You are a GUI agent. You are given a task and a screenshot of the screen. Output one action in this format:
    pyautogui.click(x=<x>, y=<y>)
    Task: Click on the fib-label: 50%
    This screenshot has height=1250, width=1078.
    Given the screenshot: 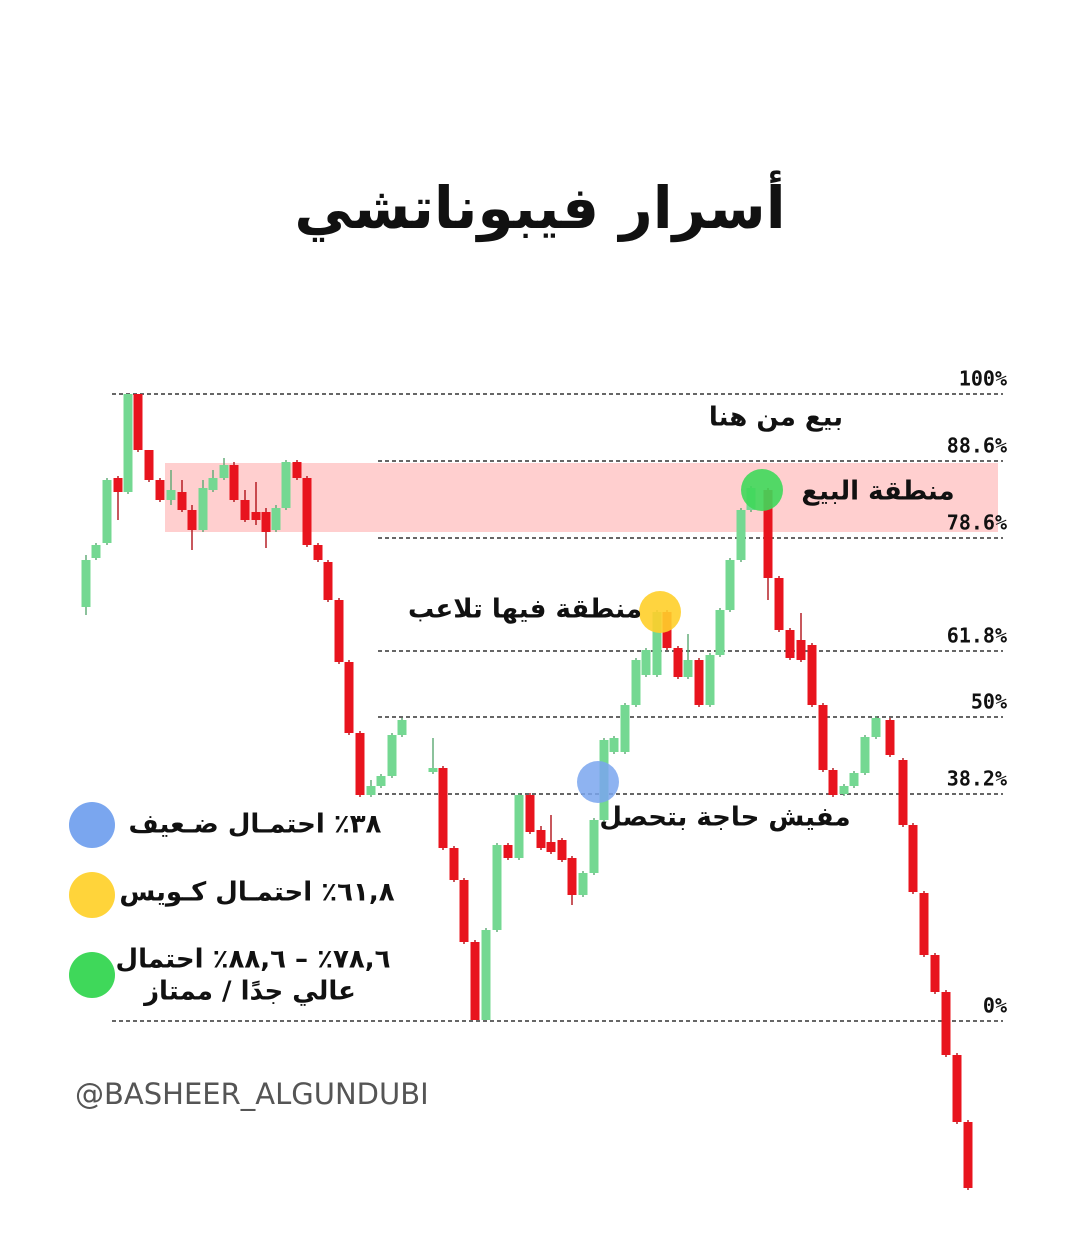 What is the action you would take?
    pyautogui.click(x=989, y=702)
    